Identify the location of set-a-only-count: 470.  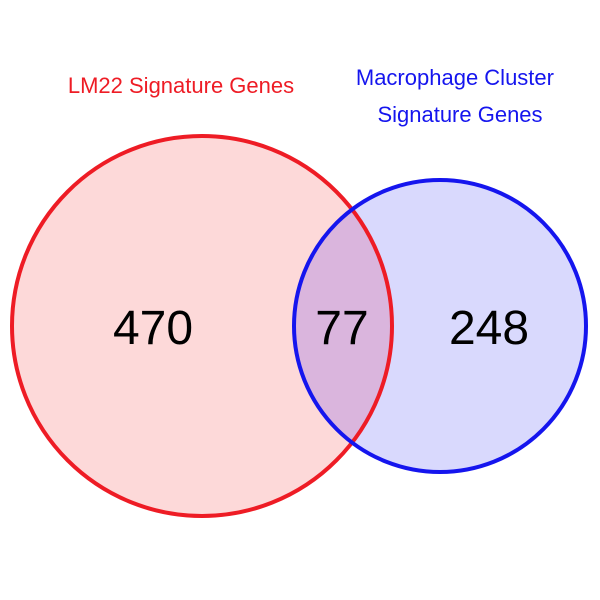
(153, 328).